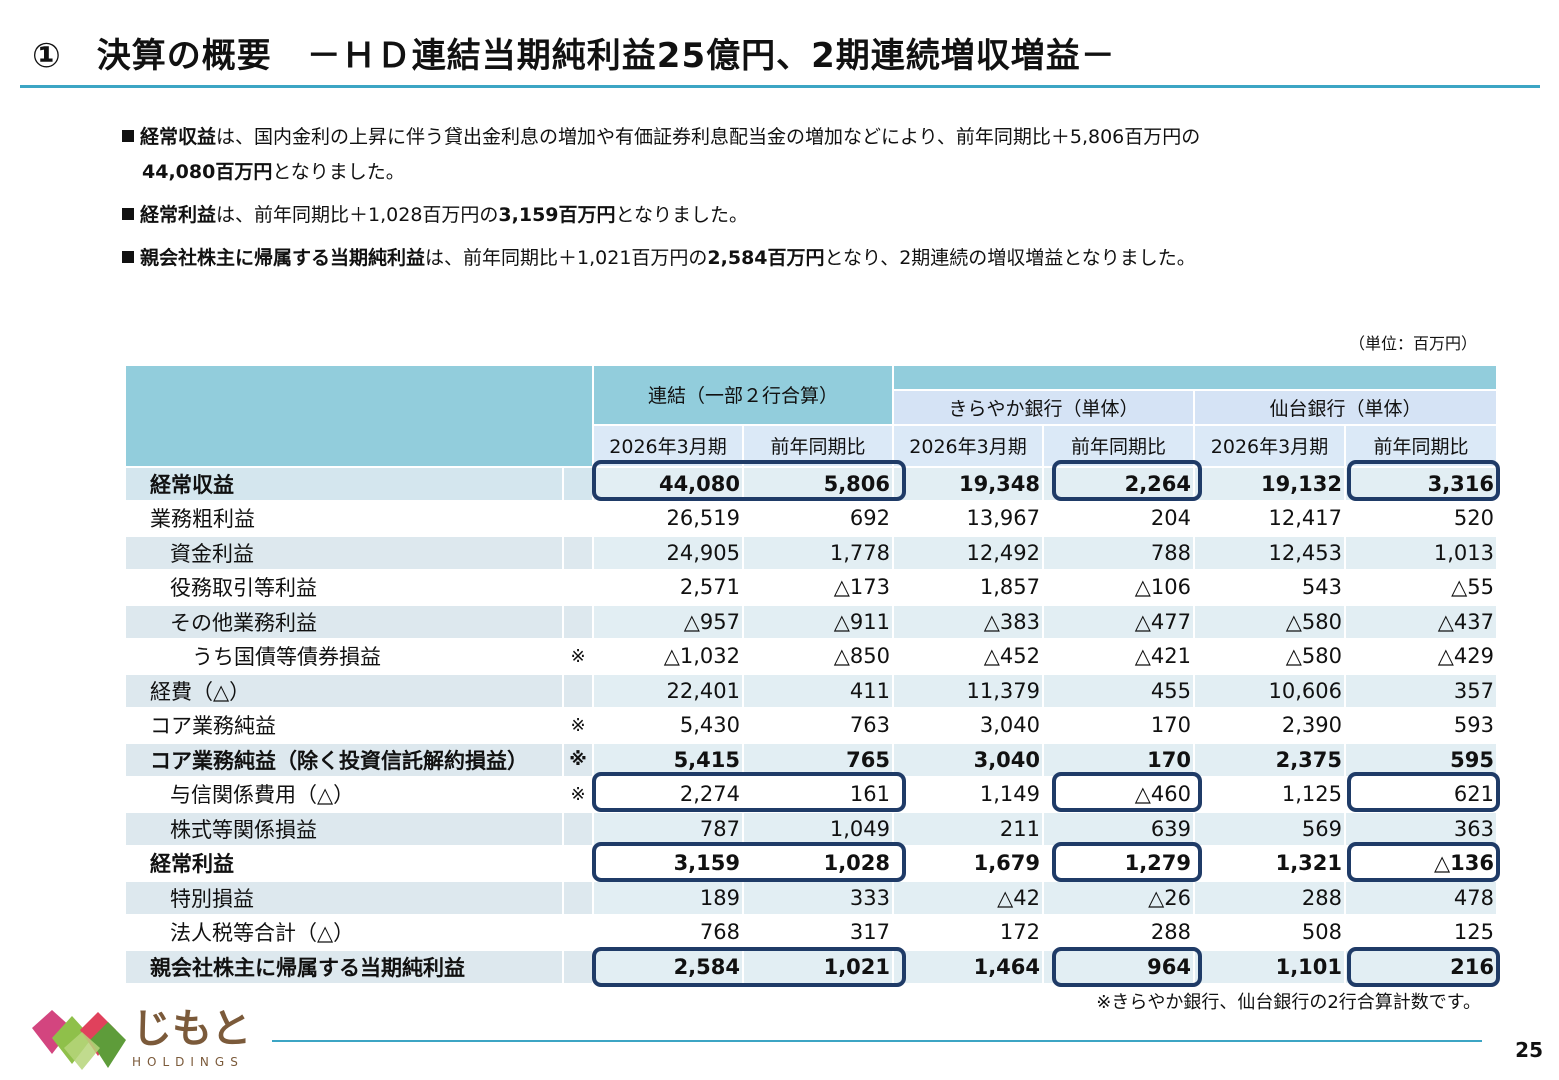 This screenshot has height=1080, width=1559. Describe the element at coordinates (1270, 725) in the screenshot. I see `value-cell: 2,390` at that location.